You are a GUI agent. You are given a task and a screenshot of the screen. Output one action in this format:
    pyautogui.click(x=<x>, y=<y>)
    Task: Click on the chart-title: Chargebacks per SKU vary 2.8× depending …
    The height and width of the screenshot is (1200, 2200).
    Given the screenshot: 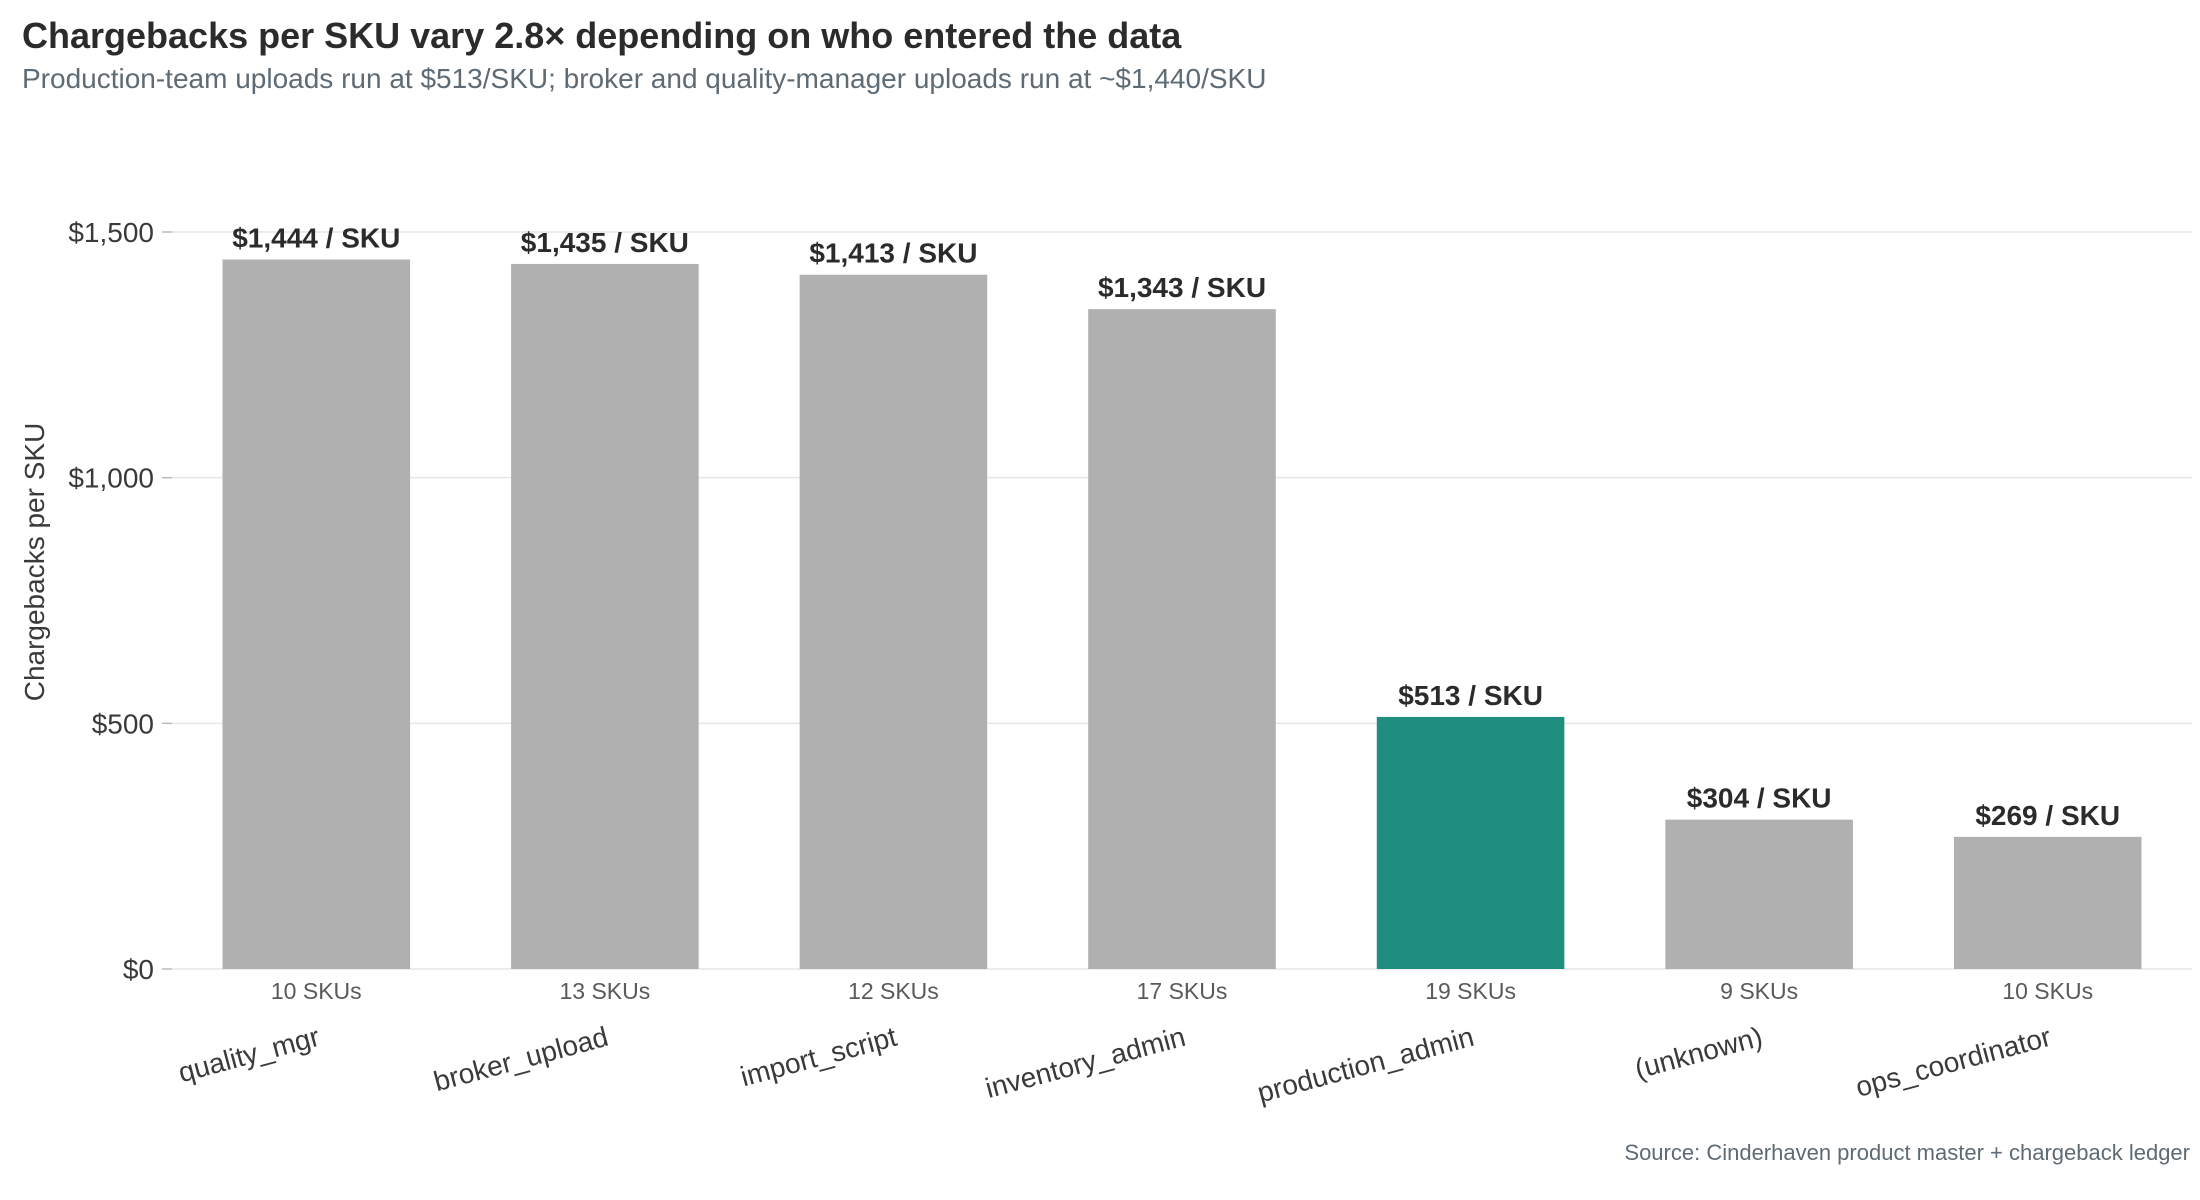 What is the action you would take?
    pyautogui.click(x=602, y=35)
    